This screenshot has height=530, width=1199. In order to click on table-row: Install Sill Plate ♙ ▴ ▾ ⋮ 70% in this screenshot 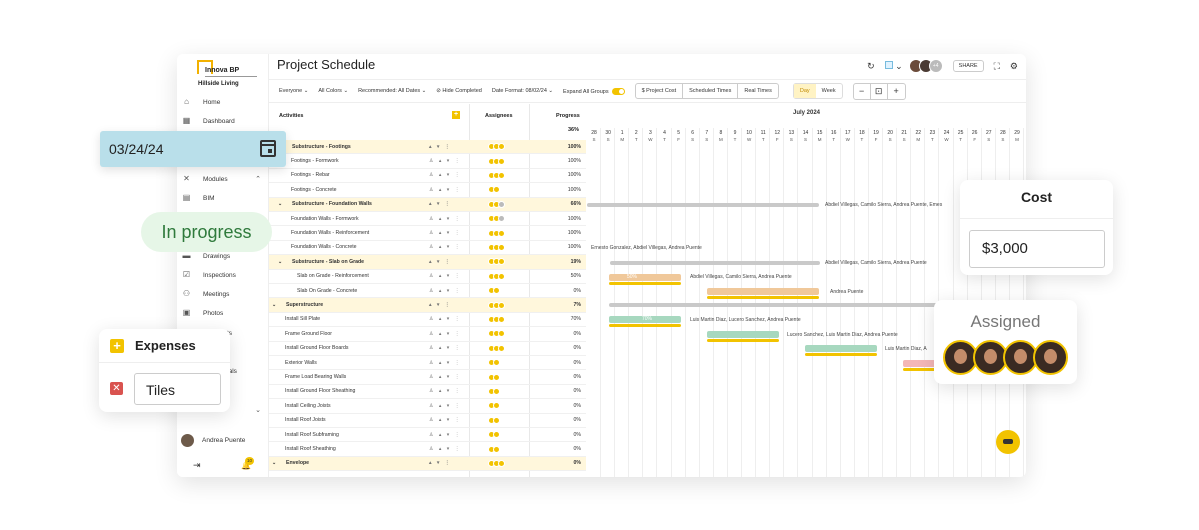, I will do `click(427, 320)`.